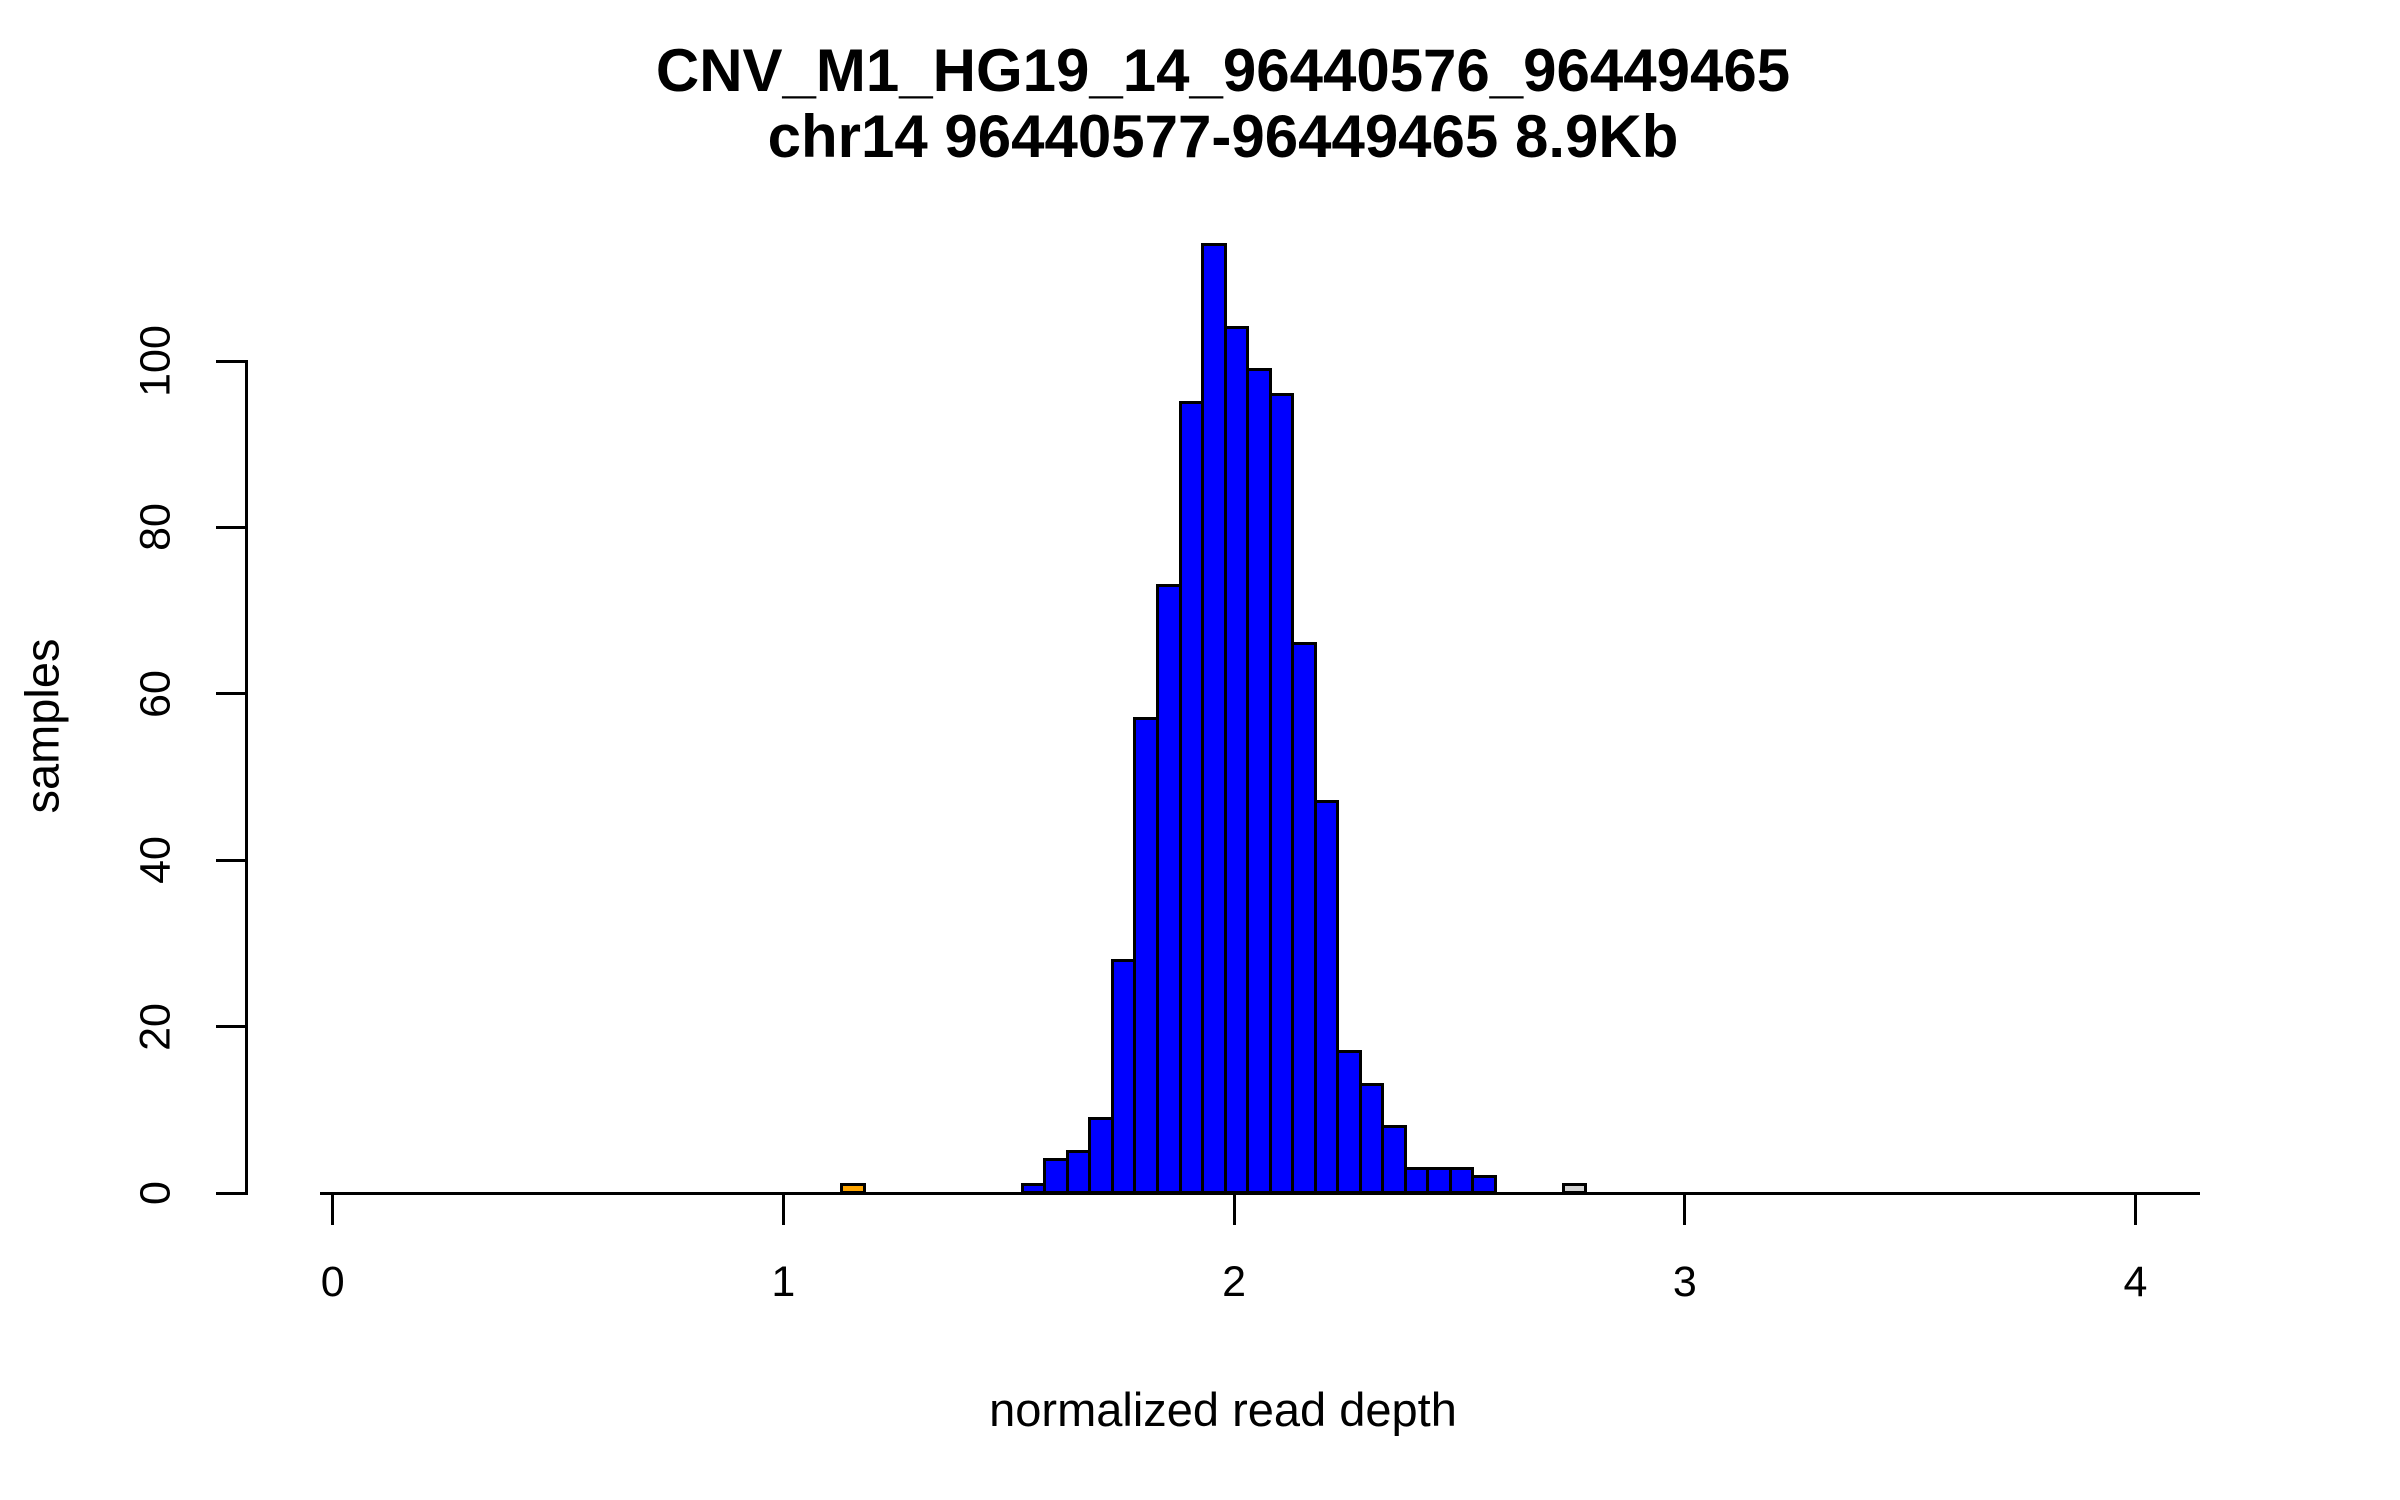  Describe the element at coordinates (155, 527) in the screenshot. I see `y-tick-label: 80` at that location.